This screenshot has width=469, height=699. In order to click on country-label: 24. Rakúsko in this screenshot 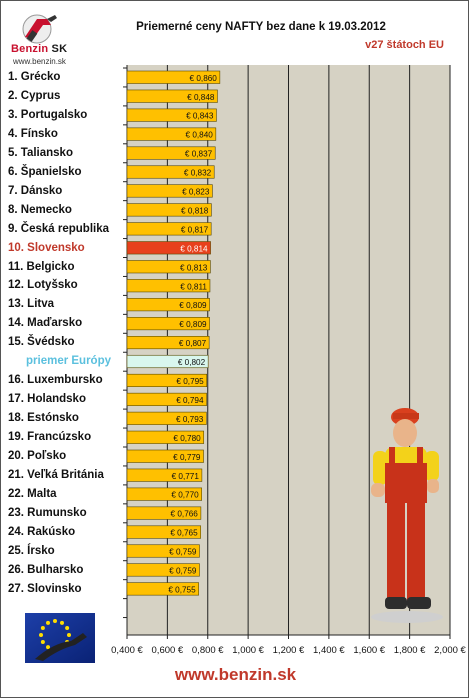, I will do `click(42, 531)`.